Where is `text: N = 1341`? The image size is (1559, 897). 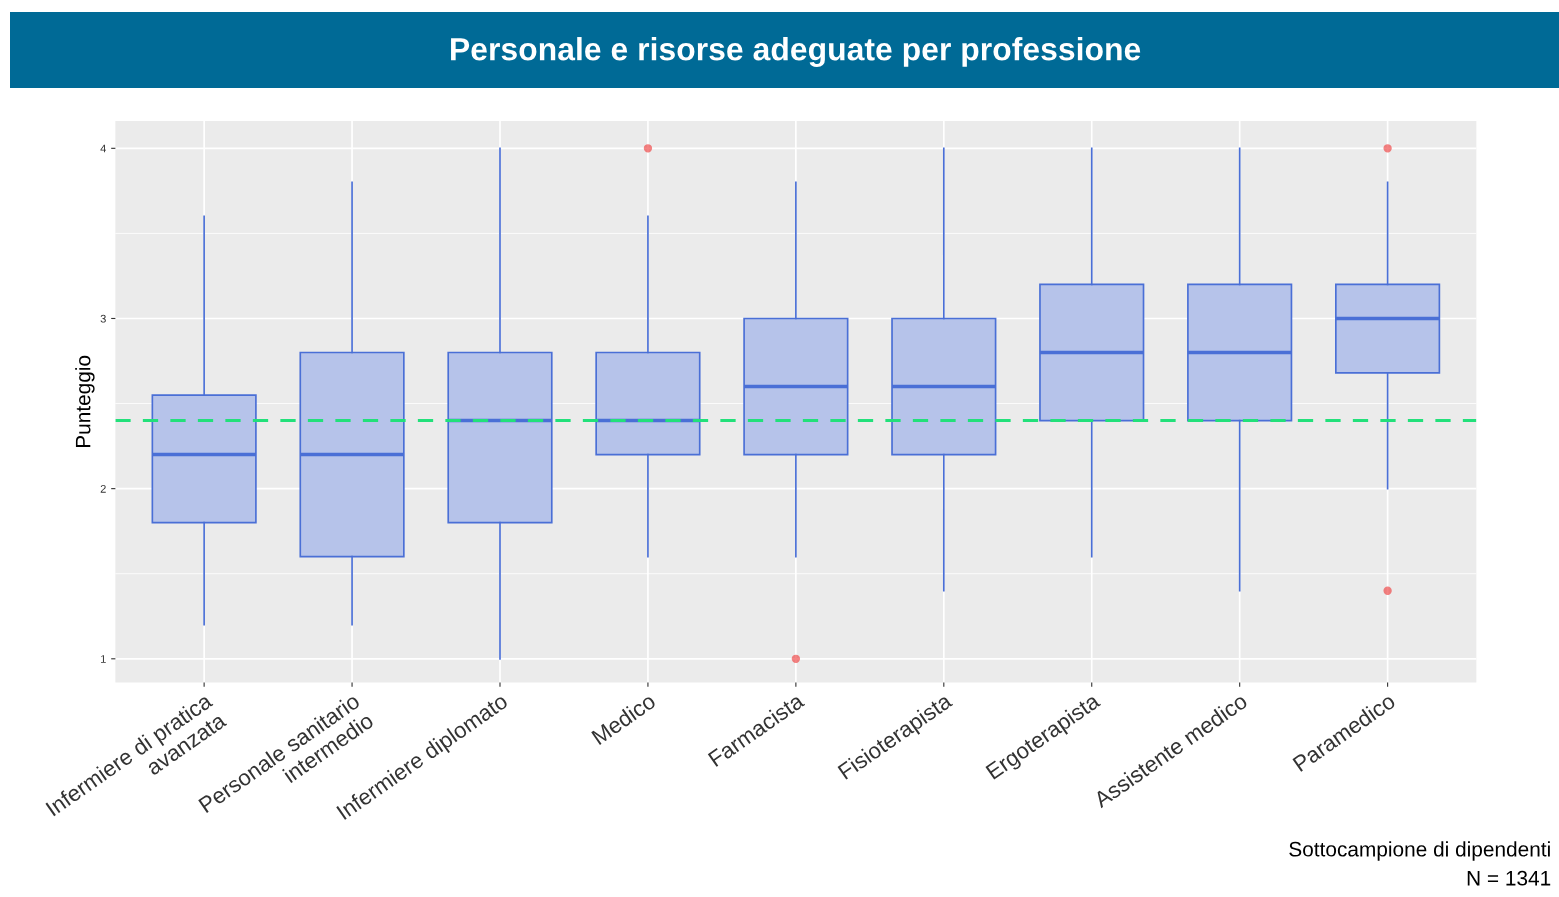
text: N = 1341 is located at coordinates (1509, 878).